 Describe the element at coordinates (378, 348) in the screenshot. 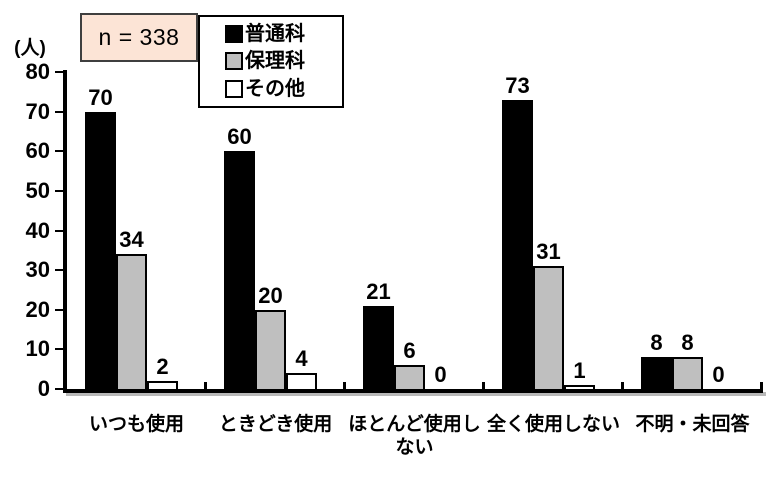

I see `bar-普通科-2` at that location.